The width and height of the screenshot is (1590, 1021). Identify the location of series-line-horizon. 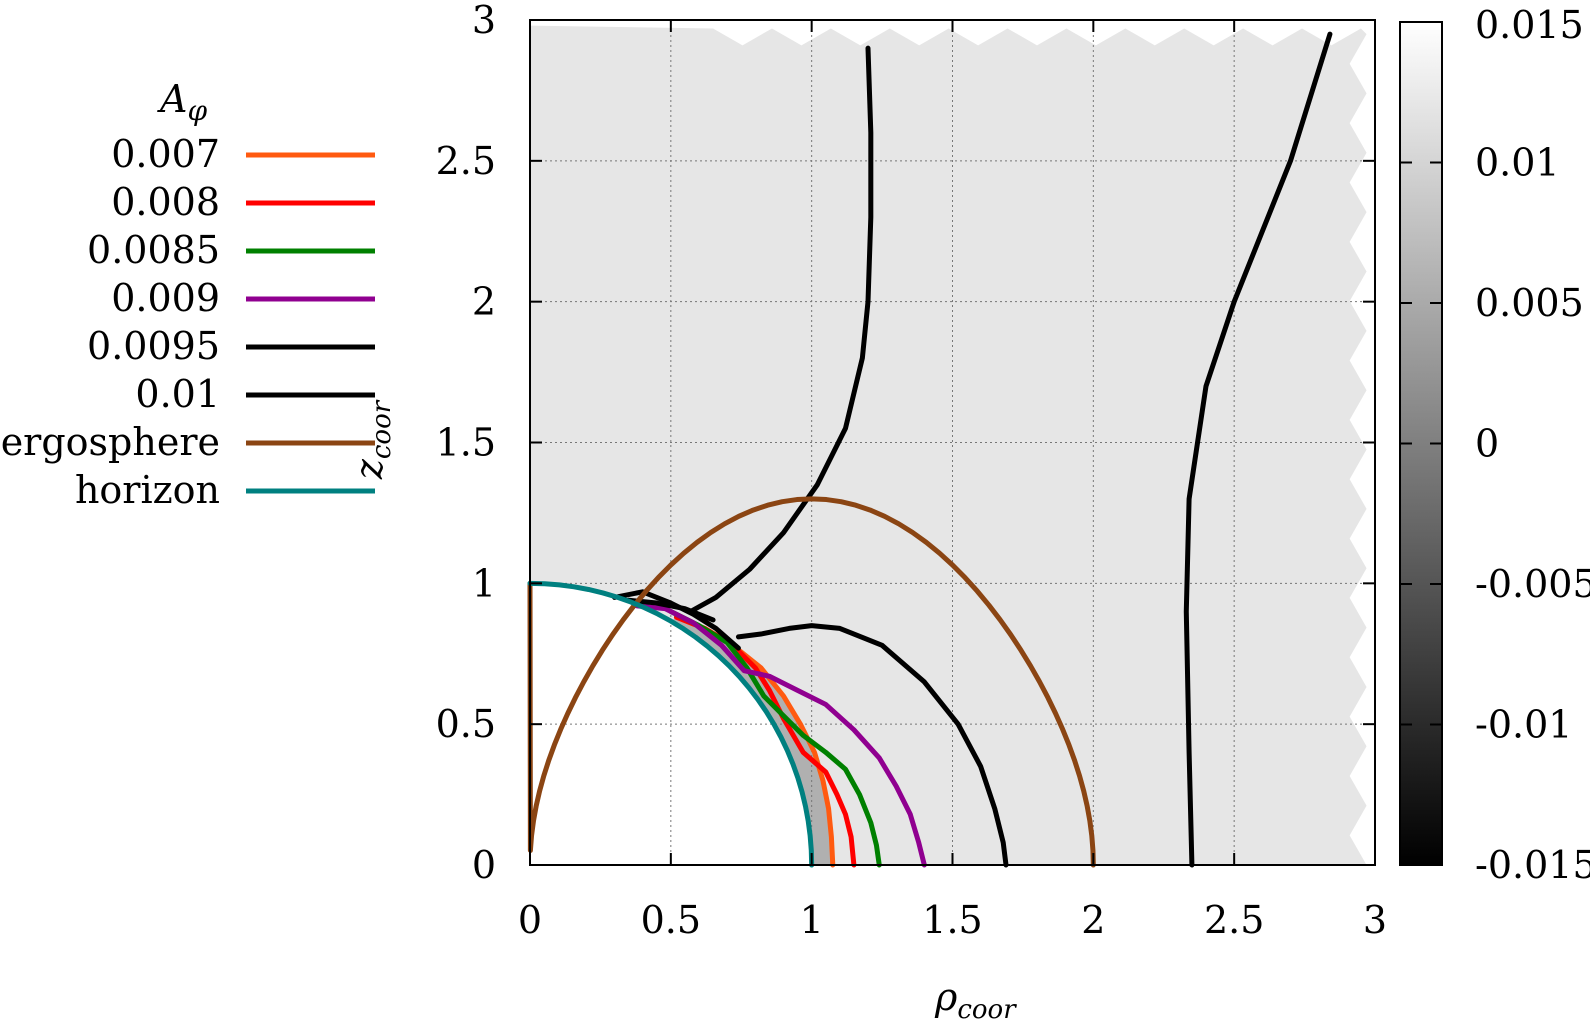
(671, 724).